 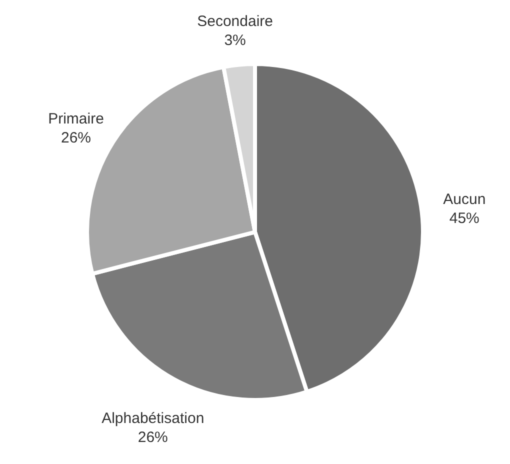 I want to click on data-label: 3%, so click(x=235, y=40).